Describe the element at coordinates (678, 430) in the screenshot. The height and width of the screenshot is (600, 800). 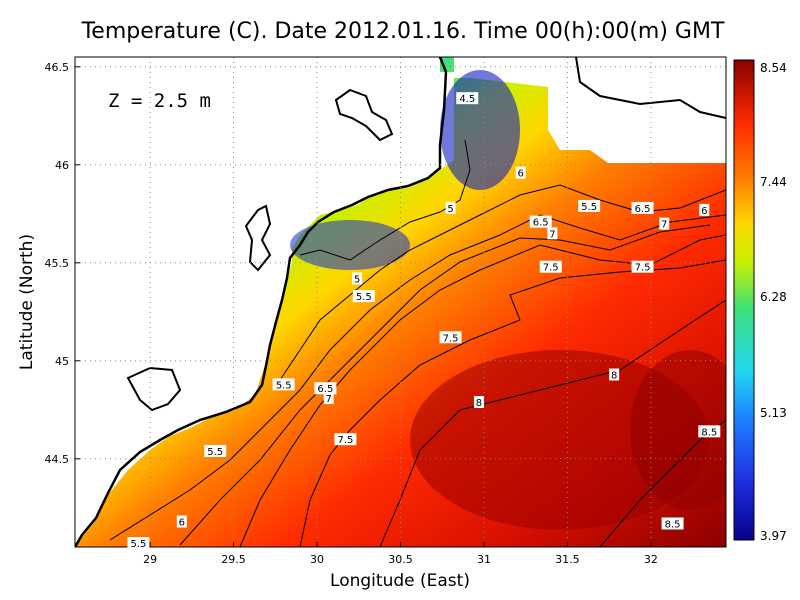
I see `warm-core-east` at that location.